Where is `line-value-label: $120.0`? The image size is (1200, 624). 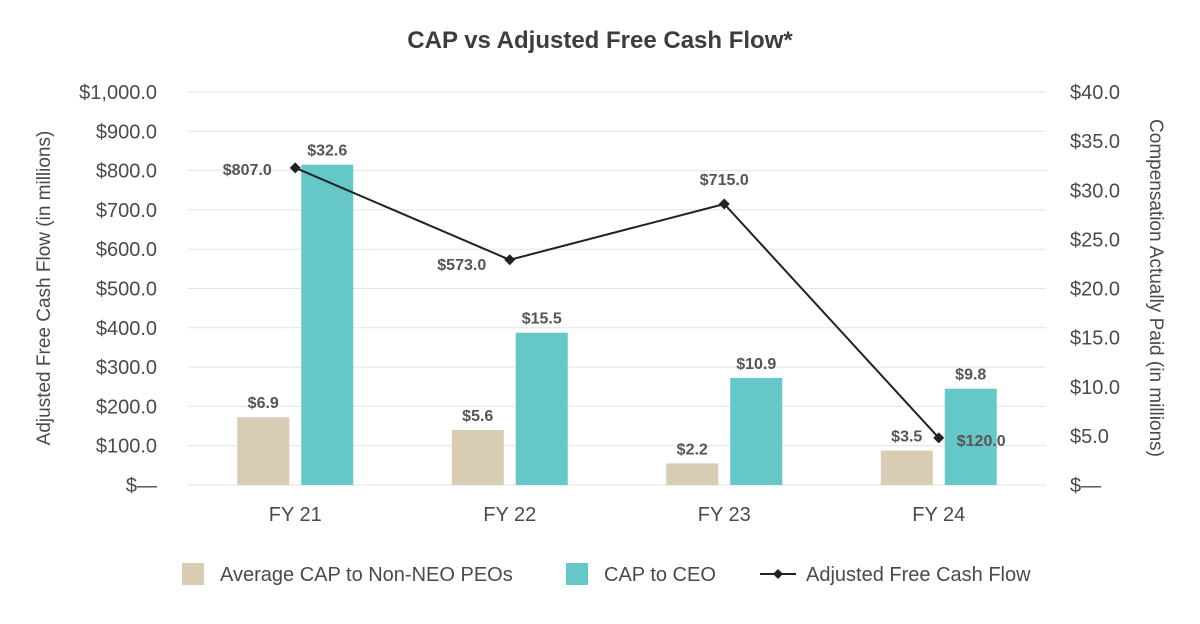
line-value-label: $120.0 is located at coordinates (981, 441).